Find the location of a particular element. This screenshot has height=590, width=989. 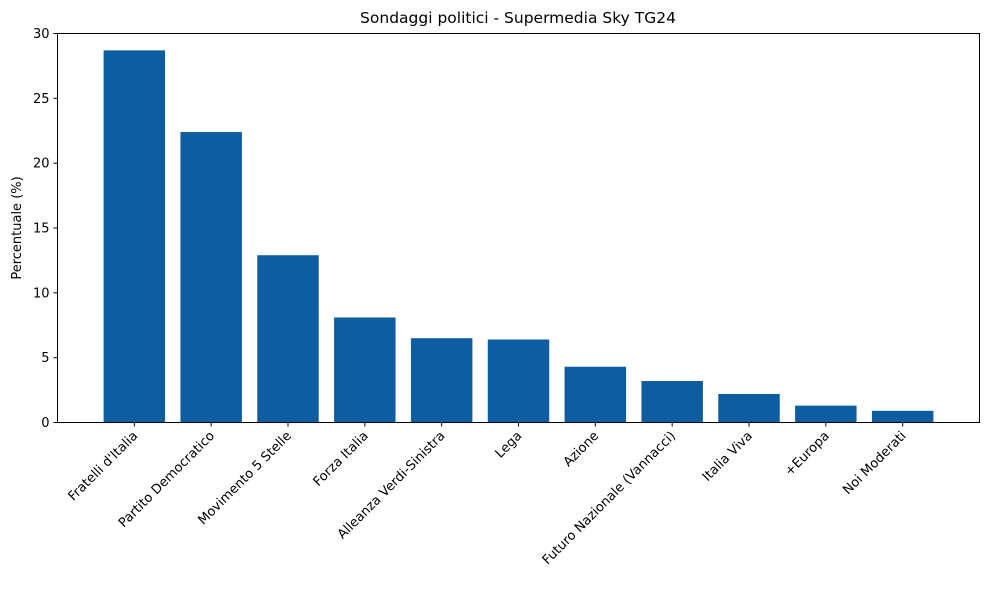

x-tick-label: Lega is located at coordinates (509, 445).